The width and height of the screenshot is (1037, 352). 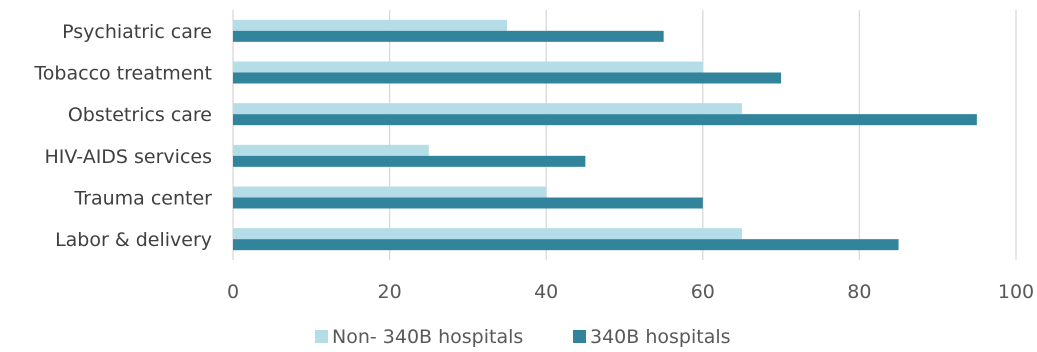 What do you see at coordinates (546, 292) in the screenshot?
I see `x-tick-label: 40` at bounding box center [546, 292].